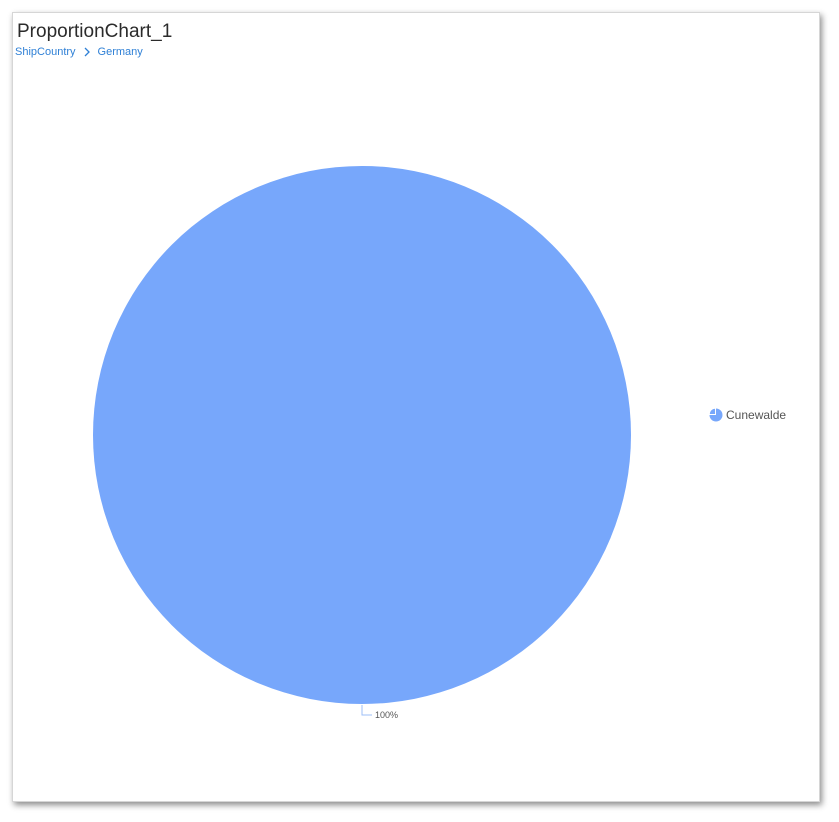 The width and height of the screenshot is (839, 822). What do you see at coordinates (79, 52) in the screenshot?
I see `breadcrumb: ShipCountry Germany` at bounding box center [79, 52].